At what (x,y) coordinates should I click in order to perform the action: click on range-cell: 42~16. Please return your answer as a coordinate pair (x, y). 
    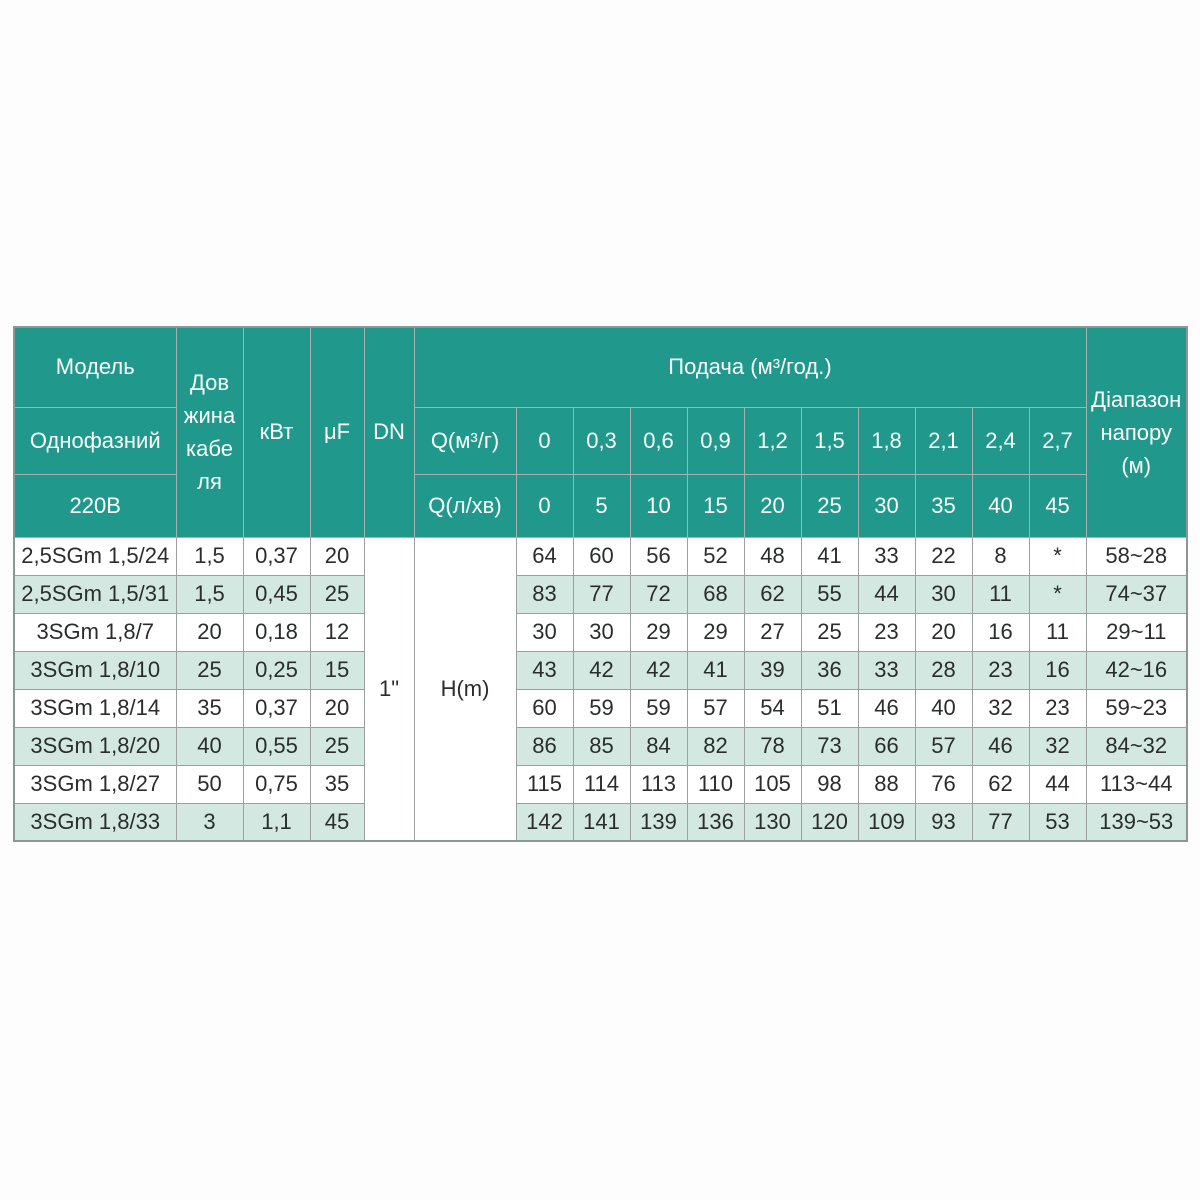
    Looking at the image, I should click on (1136, 670).